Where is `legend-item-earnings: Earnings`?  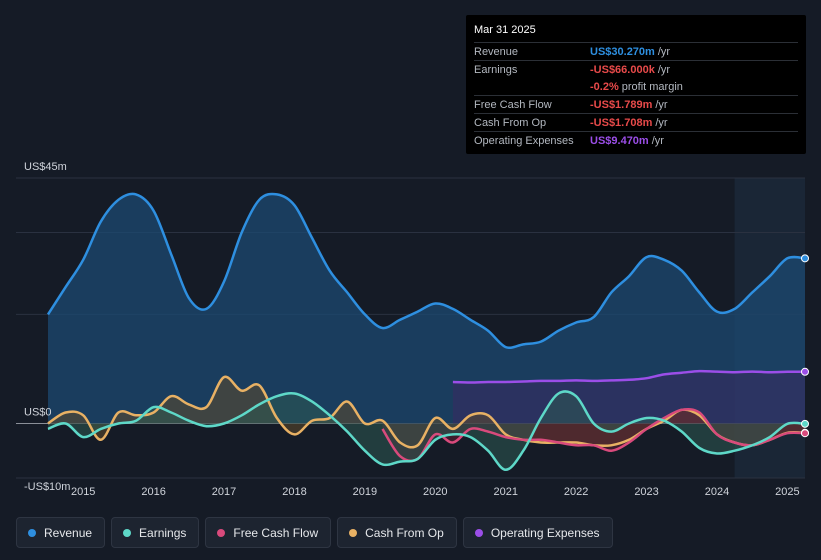 legend-item-earnings: Earnings is located at coordinates (155, 532).